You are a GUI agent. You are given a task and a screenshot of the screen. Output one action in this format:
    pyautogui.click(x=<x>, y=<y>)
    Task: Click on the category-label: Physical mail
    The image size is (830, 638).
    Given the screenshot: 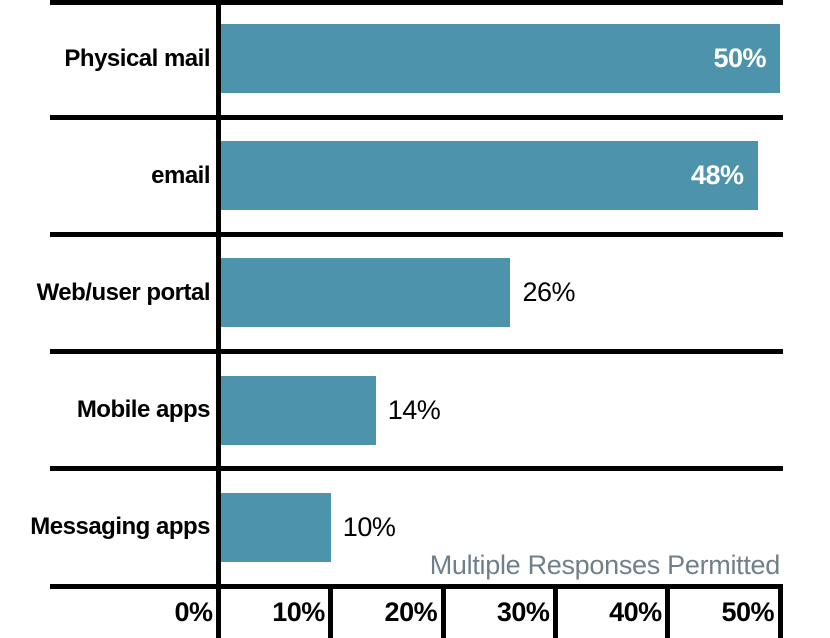 What is the action you would take?
    pyautogui.click(x=137, y=58)
    